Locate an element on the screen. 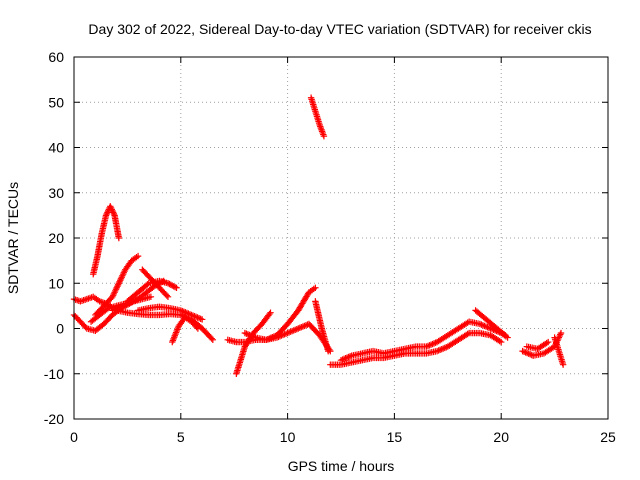  y-tick-label: 20 is located at coordinates (56, 238).